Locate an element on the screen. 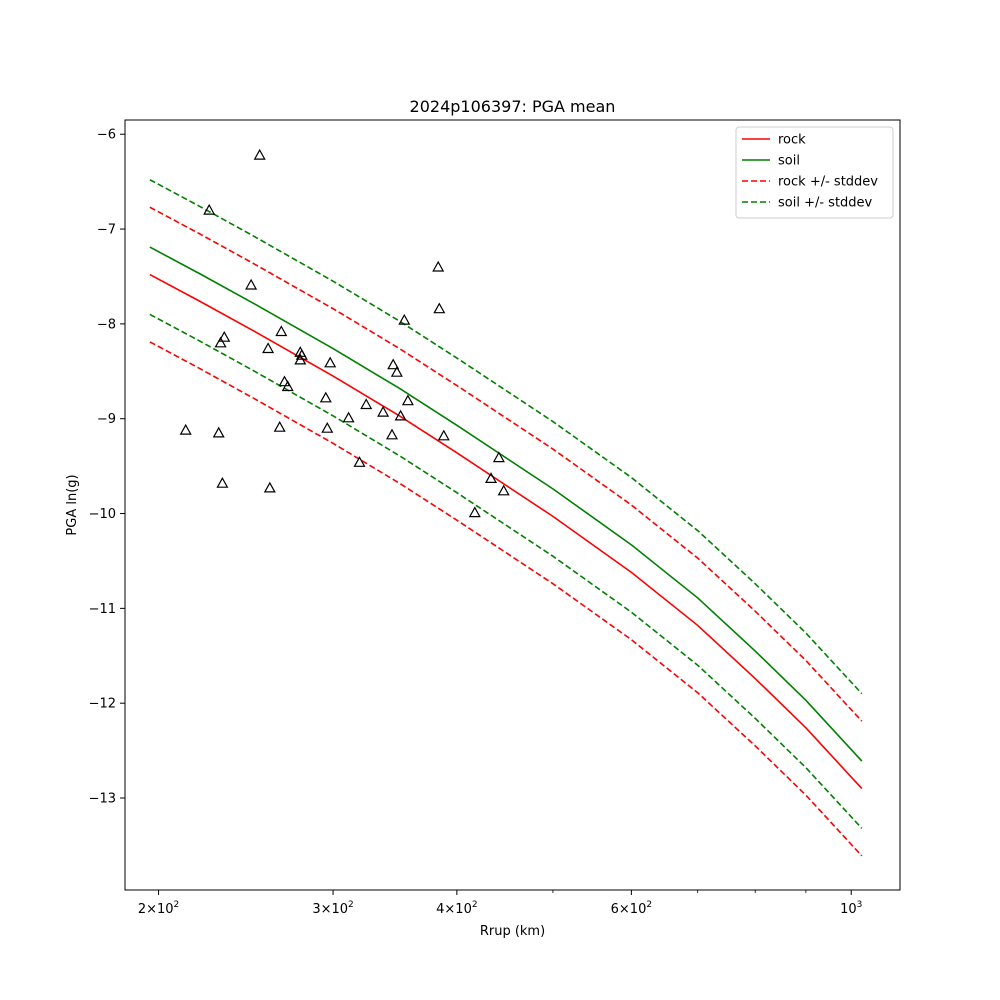 Image resolution: width=1000 pixels, height=1000 pixels. chart-title: 2024p106397: PGA mean is located at coordinates (513, 106).